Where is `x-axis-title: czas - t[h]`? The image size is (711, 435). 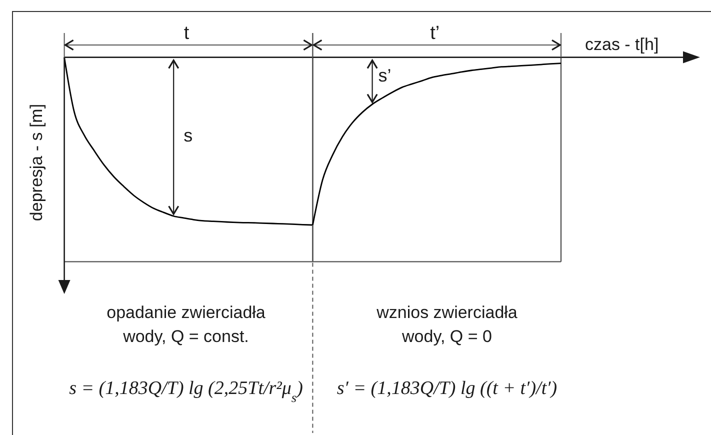 x-axis-title: czas - t[h] is located at coordinates (622, 44).